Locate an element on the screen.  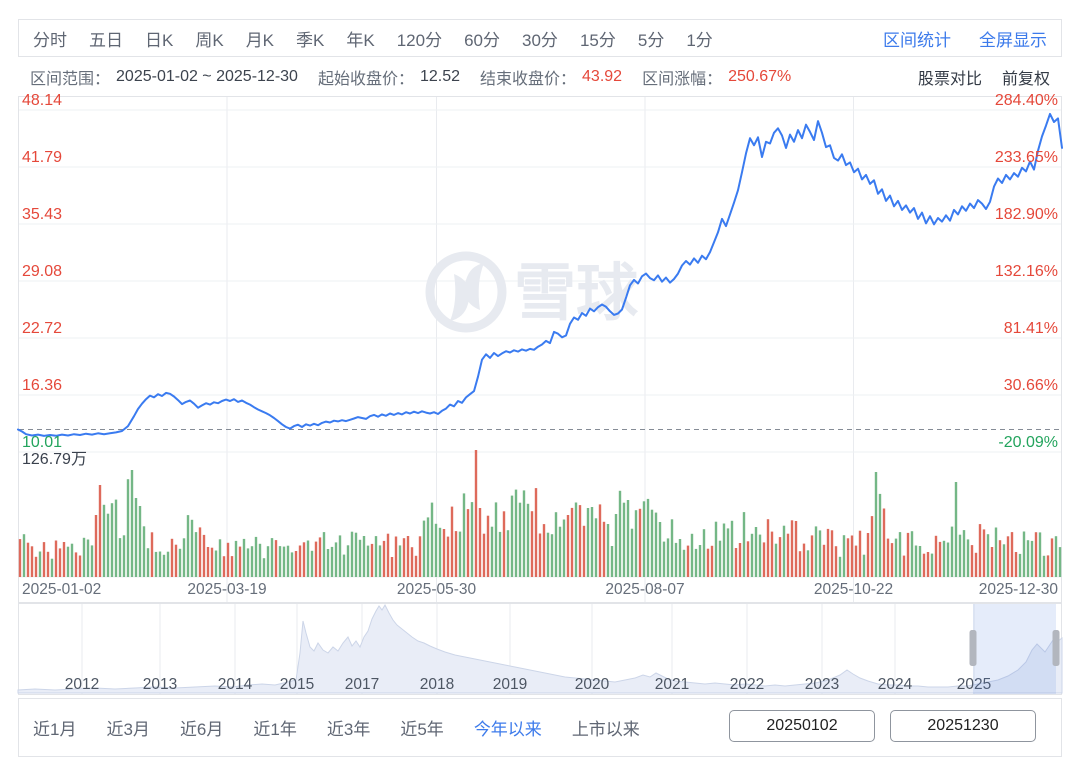
navigator-year-label: 2017 is located at coordinates (362, 684).